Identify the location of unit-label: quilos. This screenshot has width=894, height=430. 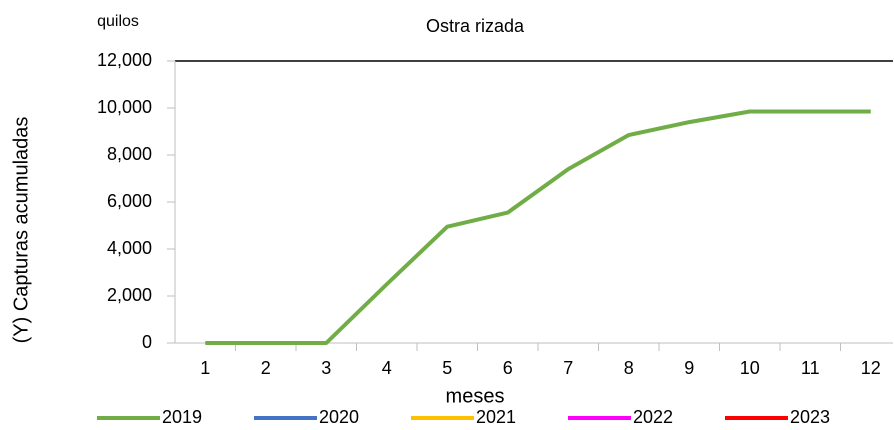
(118, 21).